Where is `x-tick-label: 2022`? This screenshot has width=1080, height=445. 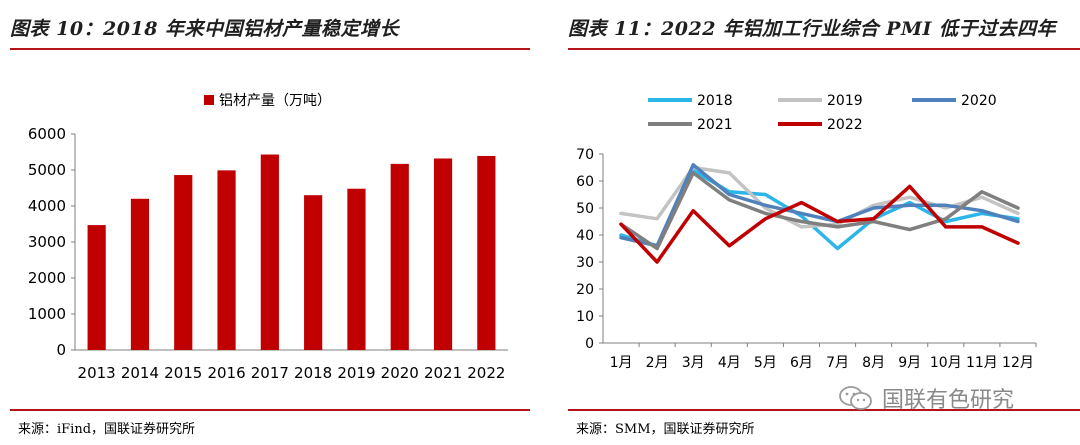
x-tick-label: 2022 is located at coordinates (486, 373).